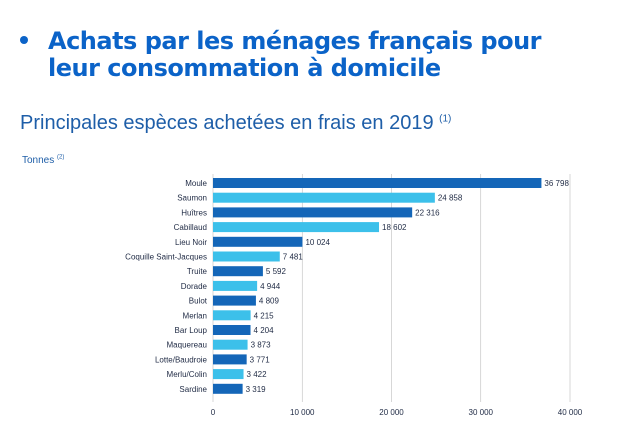 The image size is (623, 431). What do you see at coordinates (24, 40) in the screenshot?
I see `bullet-icon` at bounding box center [24, 40].